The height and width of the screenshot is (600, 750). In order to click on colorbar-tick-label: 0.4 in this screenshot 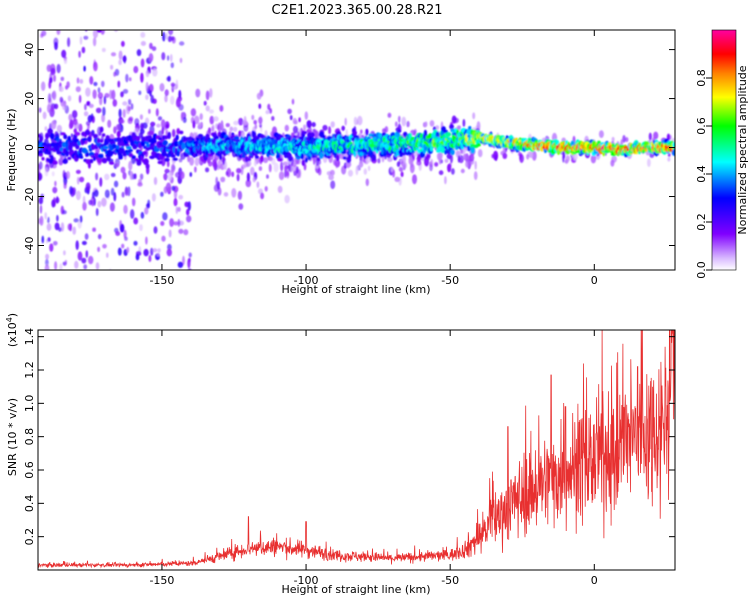, I will do `click(701, 174)`.